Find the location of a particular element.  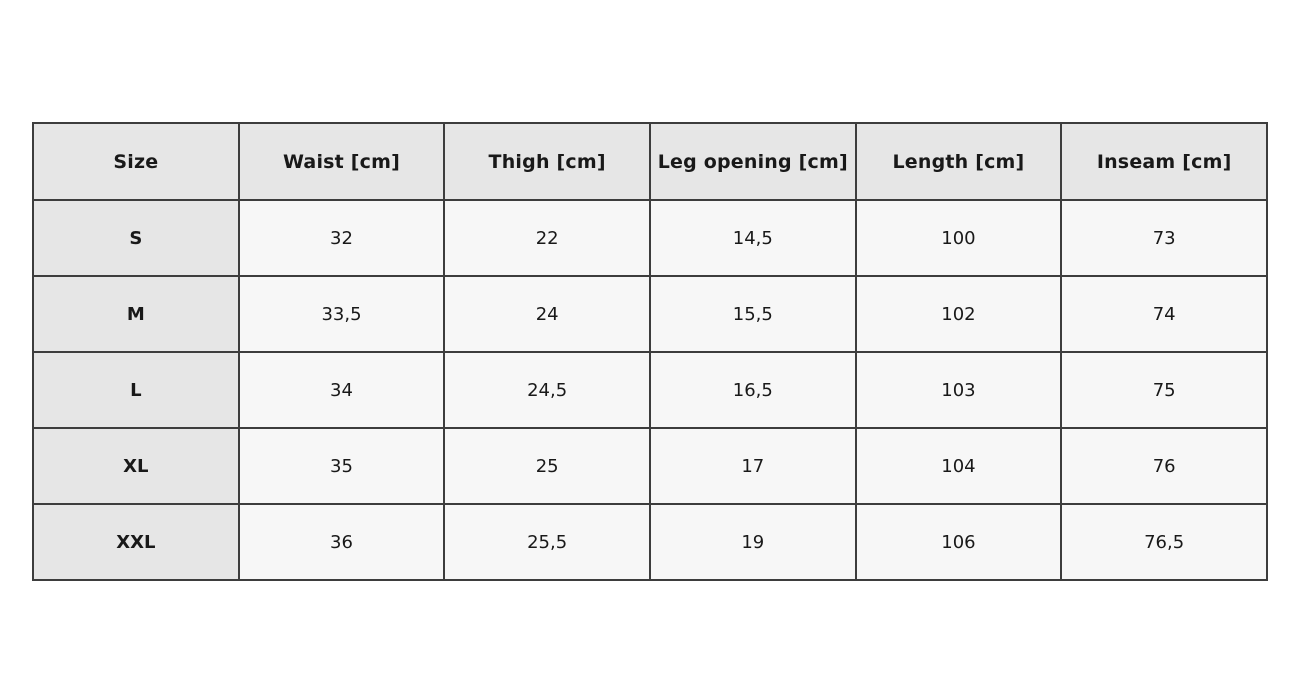

value-cell: 16,5 is located at coordinates (752, 390).